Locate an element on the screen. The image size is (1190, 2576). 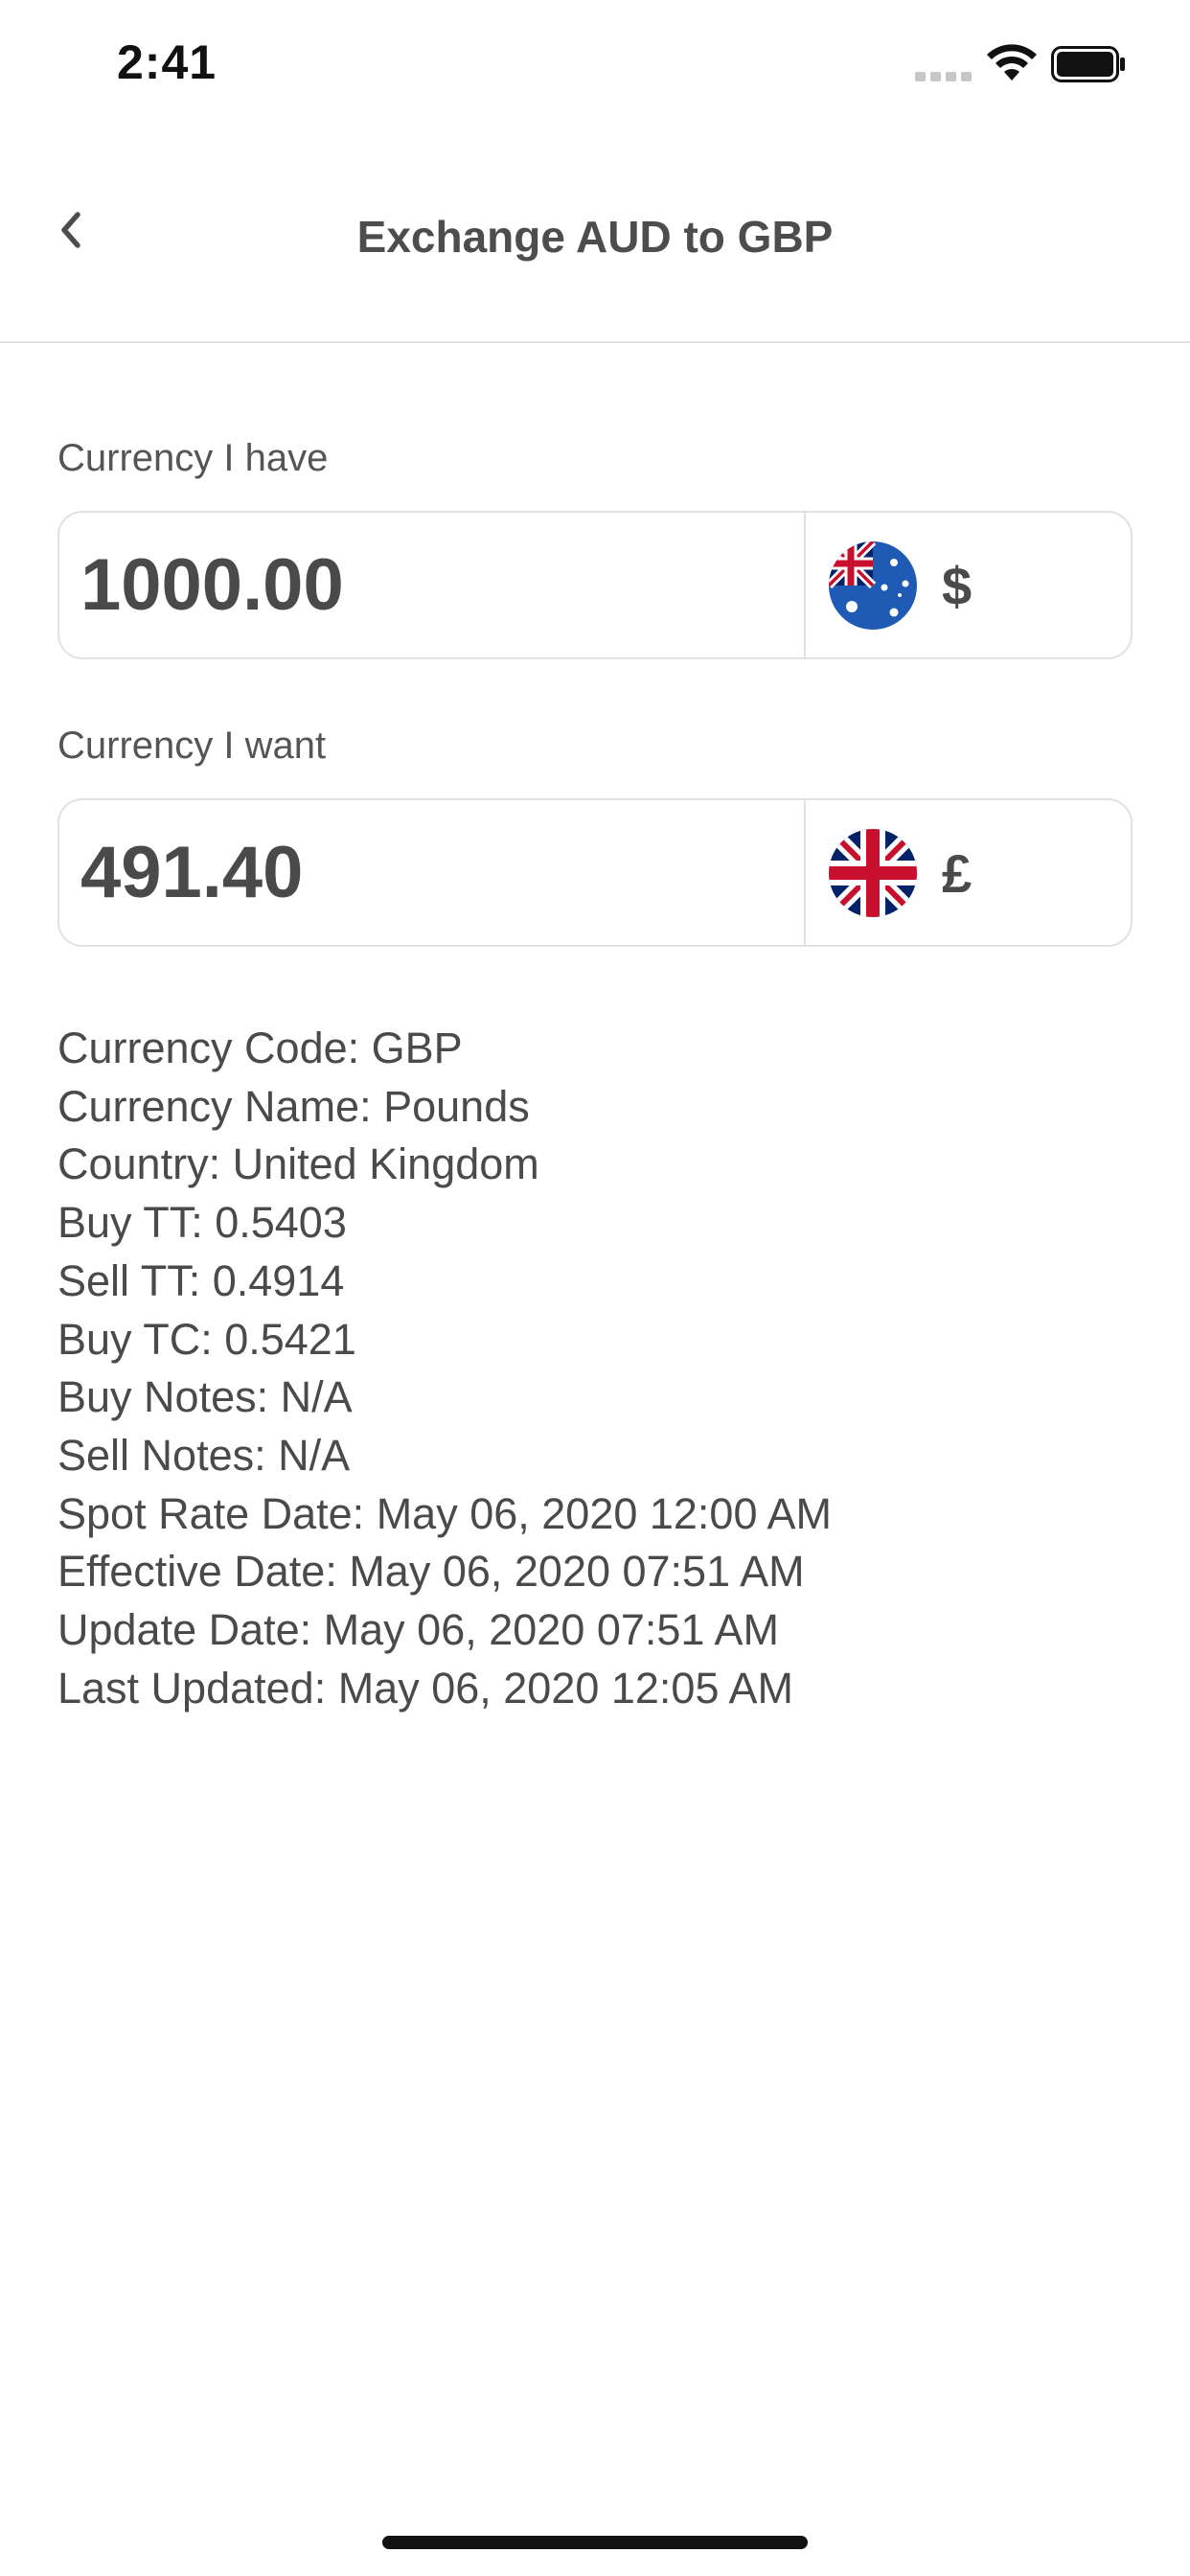
detail-sell-notes: Sell Notes: N/A is located at coordinates (204, 1455).